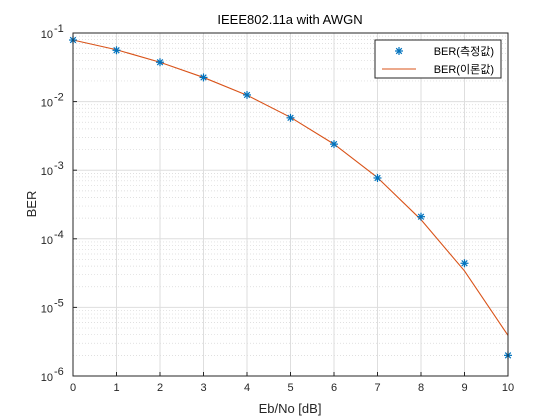 Image resolution: width=560 pixels, height=420 pixels. What do you see at coordinates (289, 19) in the screenshot?
I see `chart-title: IEEE802.11a with AWGN` at bounding box center [289, 19].